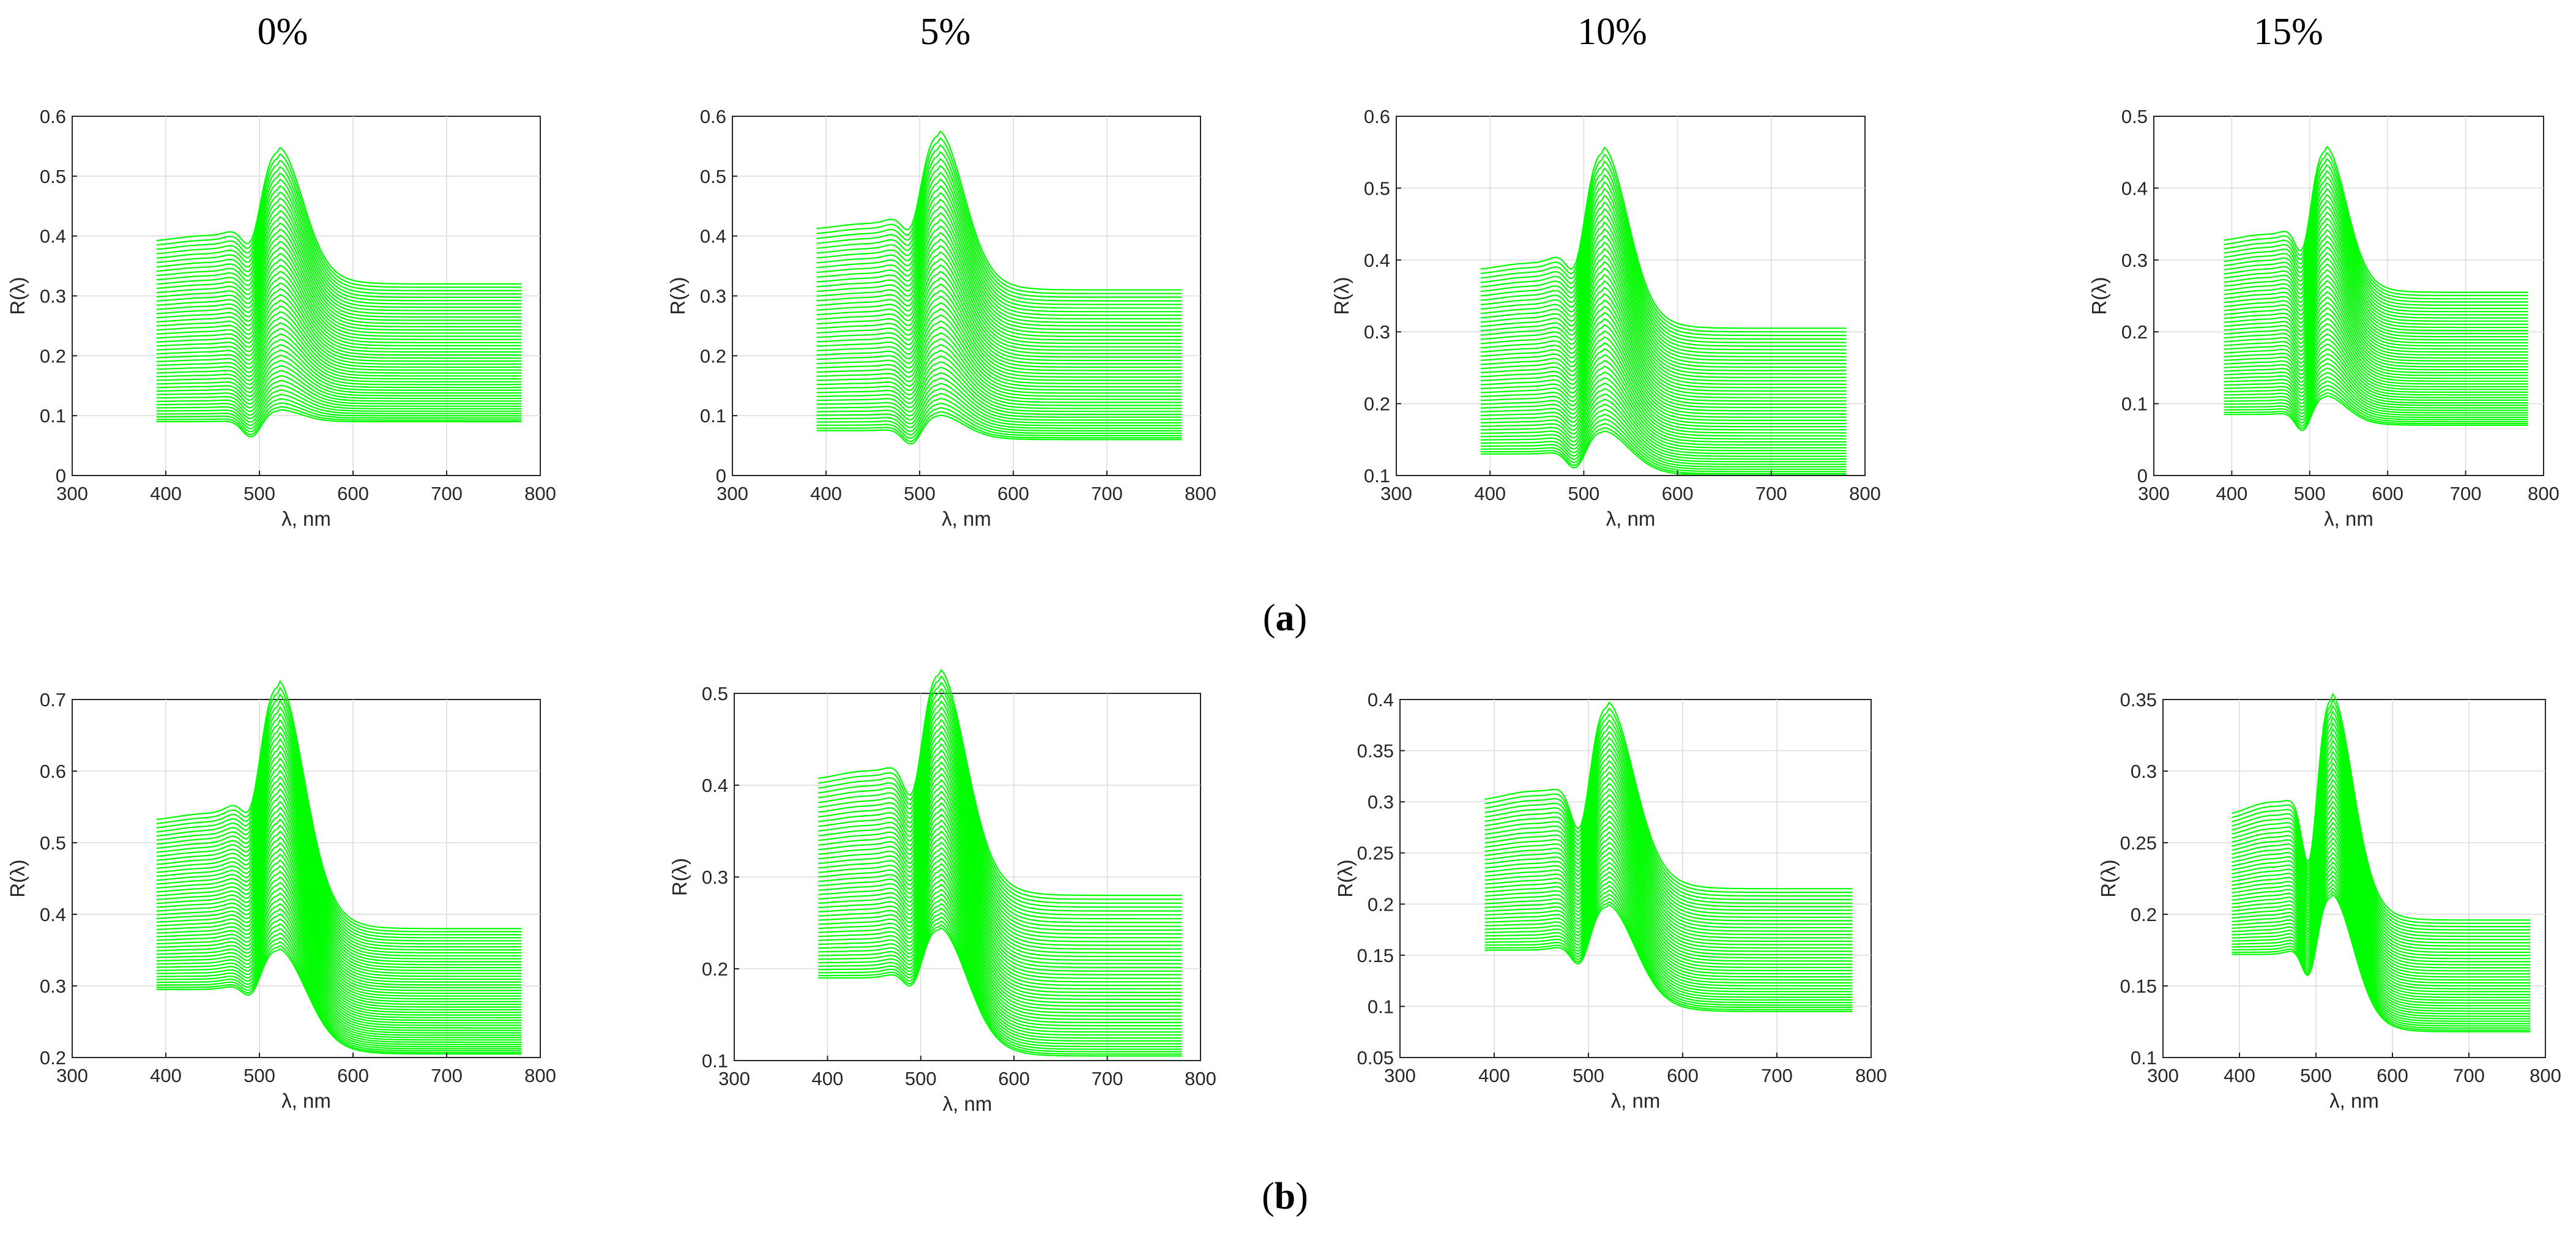  I want to click on y-tick-label: 0.6, so click(713, 116).